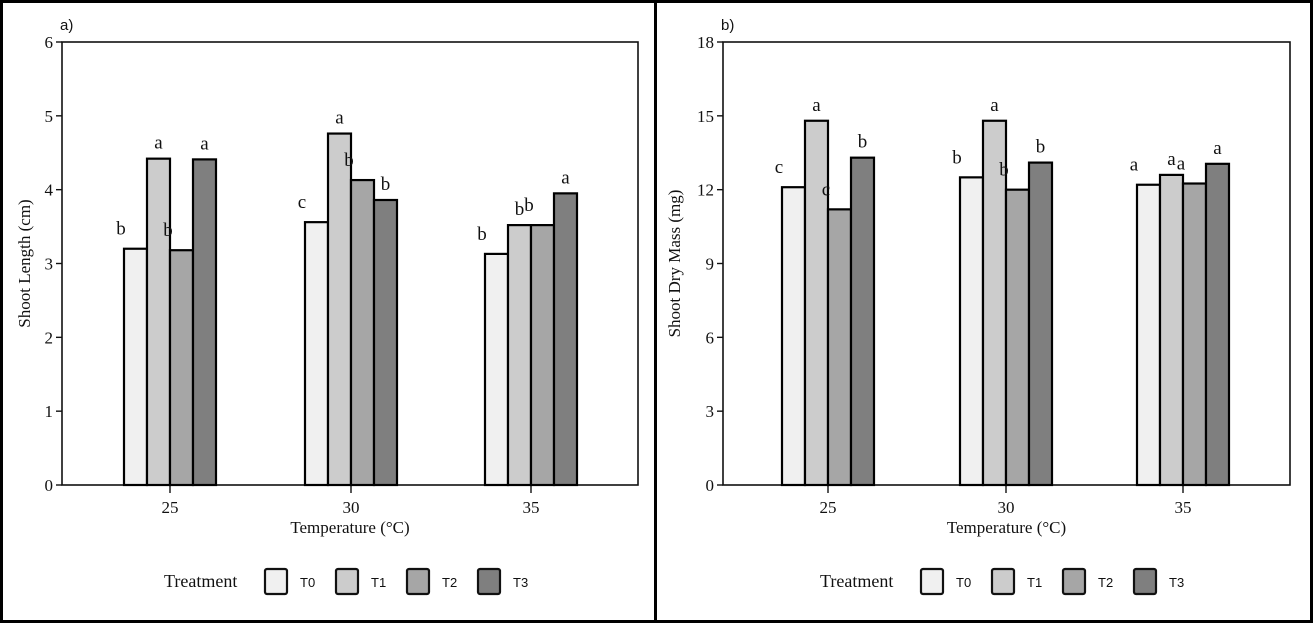  What do you see at coordinates (66, 25) in the screenshot?
I see `panel-label: a)` at bounding box center [66, 25].